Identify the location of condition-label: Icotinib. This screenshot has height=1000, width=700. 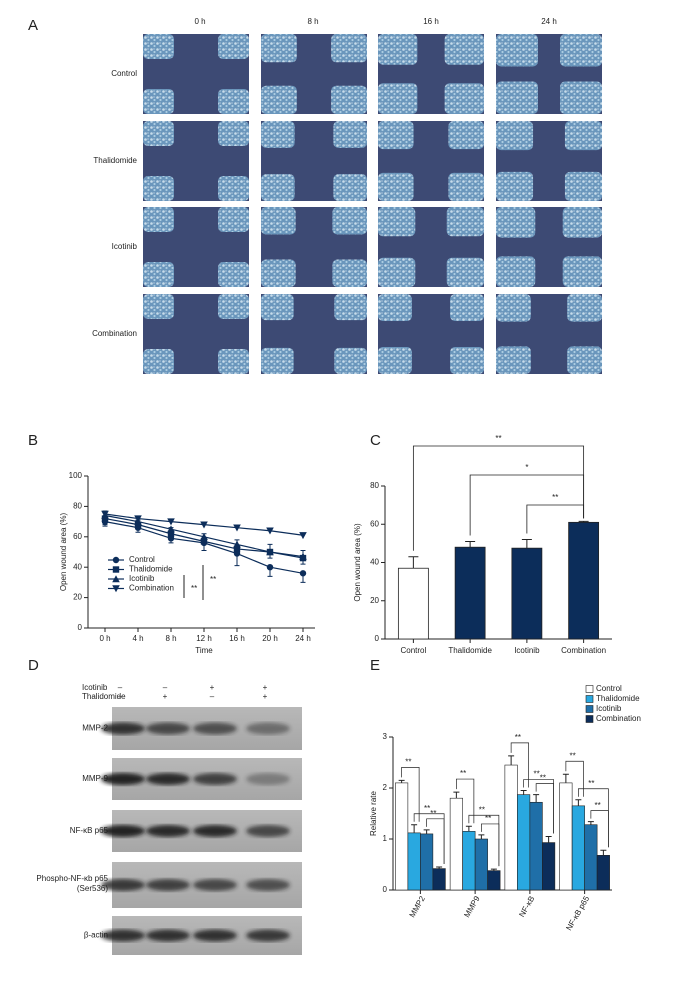
(95, 687).